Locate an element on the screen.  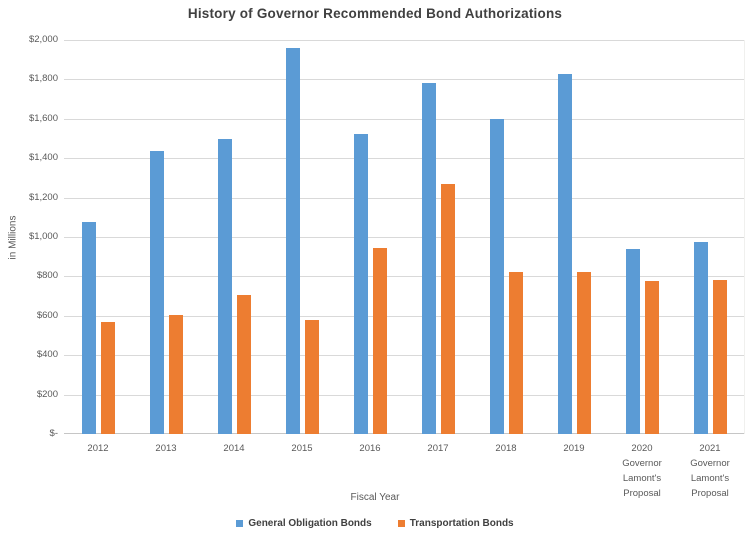
x-axis-label: 2020 Governor Lamont's Proposal is located at coordinates (642, 471).